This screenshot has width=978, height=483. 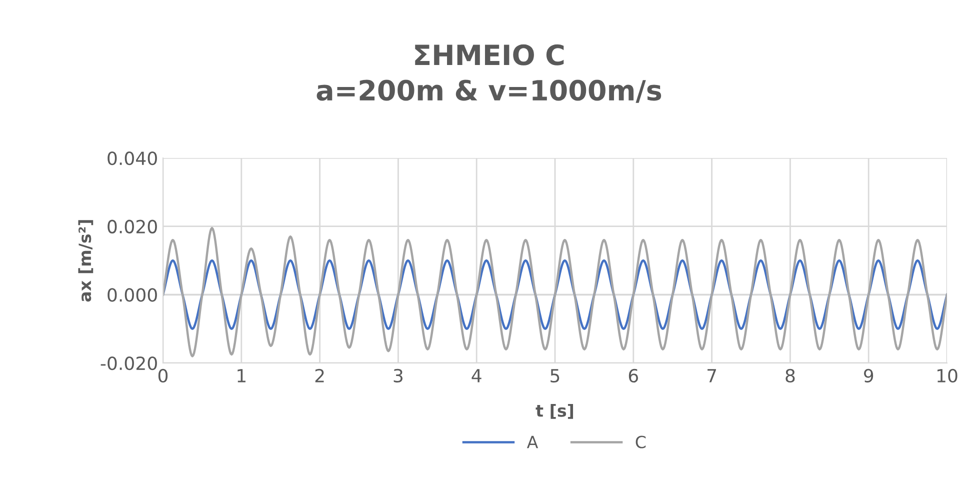 I want to click on y-tick-label: 0.040, so click(x=132, y=158).